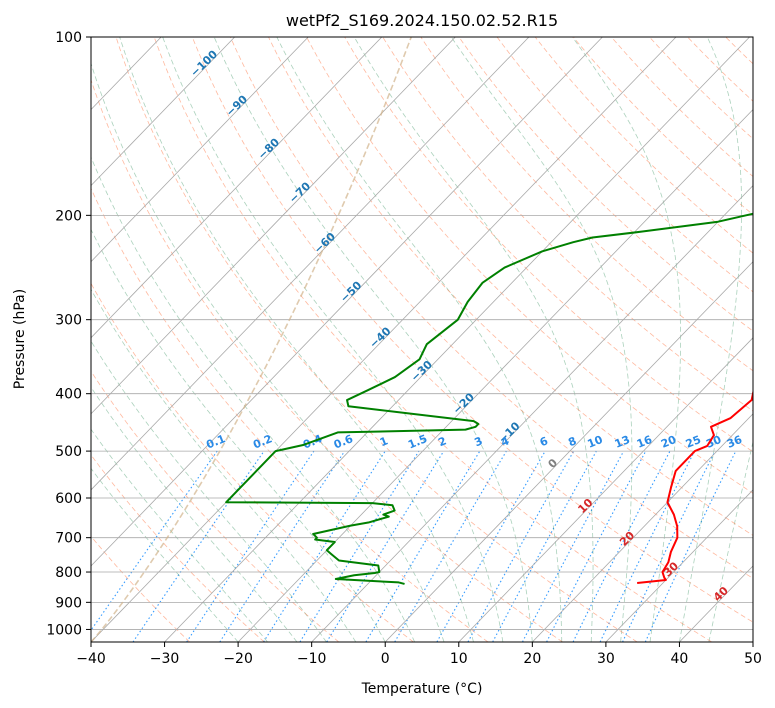  What do you see at coordinates (693, 442) in the screenshot?
I see `mixing-ratio-label: 25` at bounding box center [693, 442].